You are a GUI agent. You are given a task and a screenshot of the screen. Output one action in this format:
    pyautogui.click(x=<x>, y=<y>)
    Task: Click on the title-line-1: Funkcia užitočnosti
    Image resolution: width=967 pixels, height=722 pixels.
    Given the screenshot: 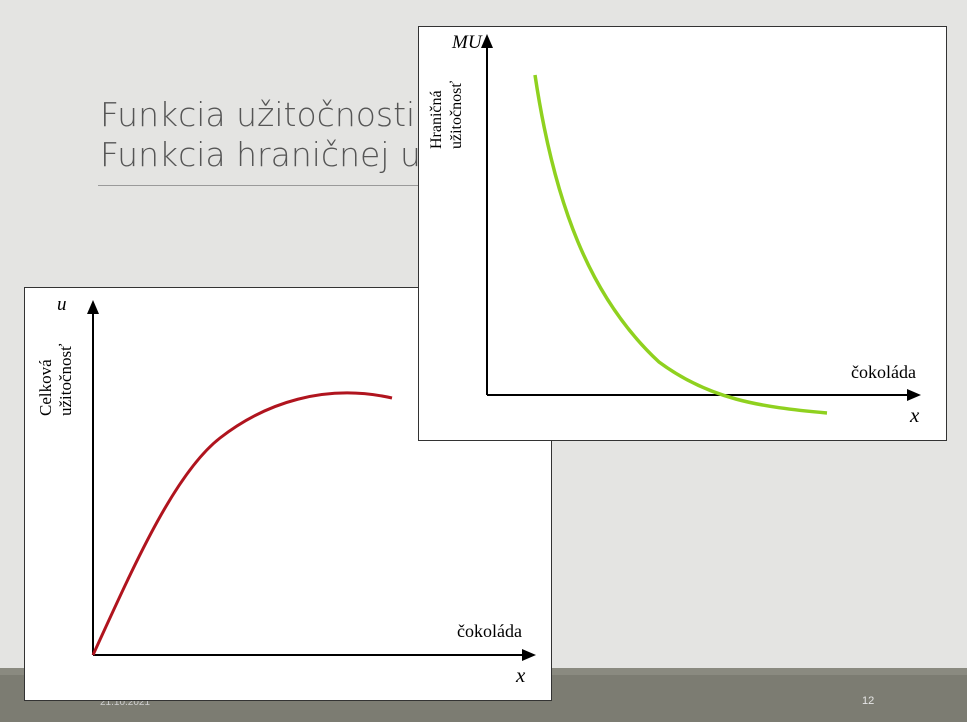 What is the action you would take?
    pyautogui.click(x=258, y=114)
    